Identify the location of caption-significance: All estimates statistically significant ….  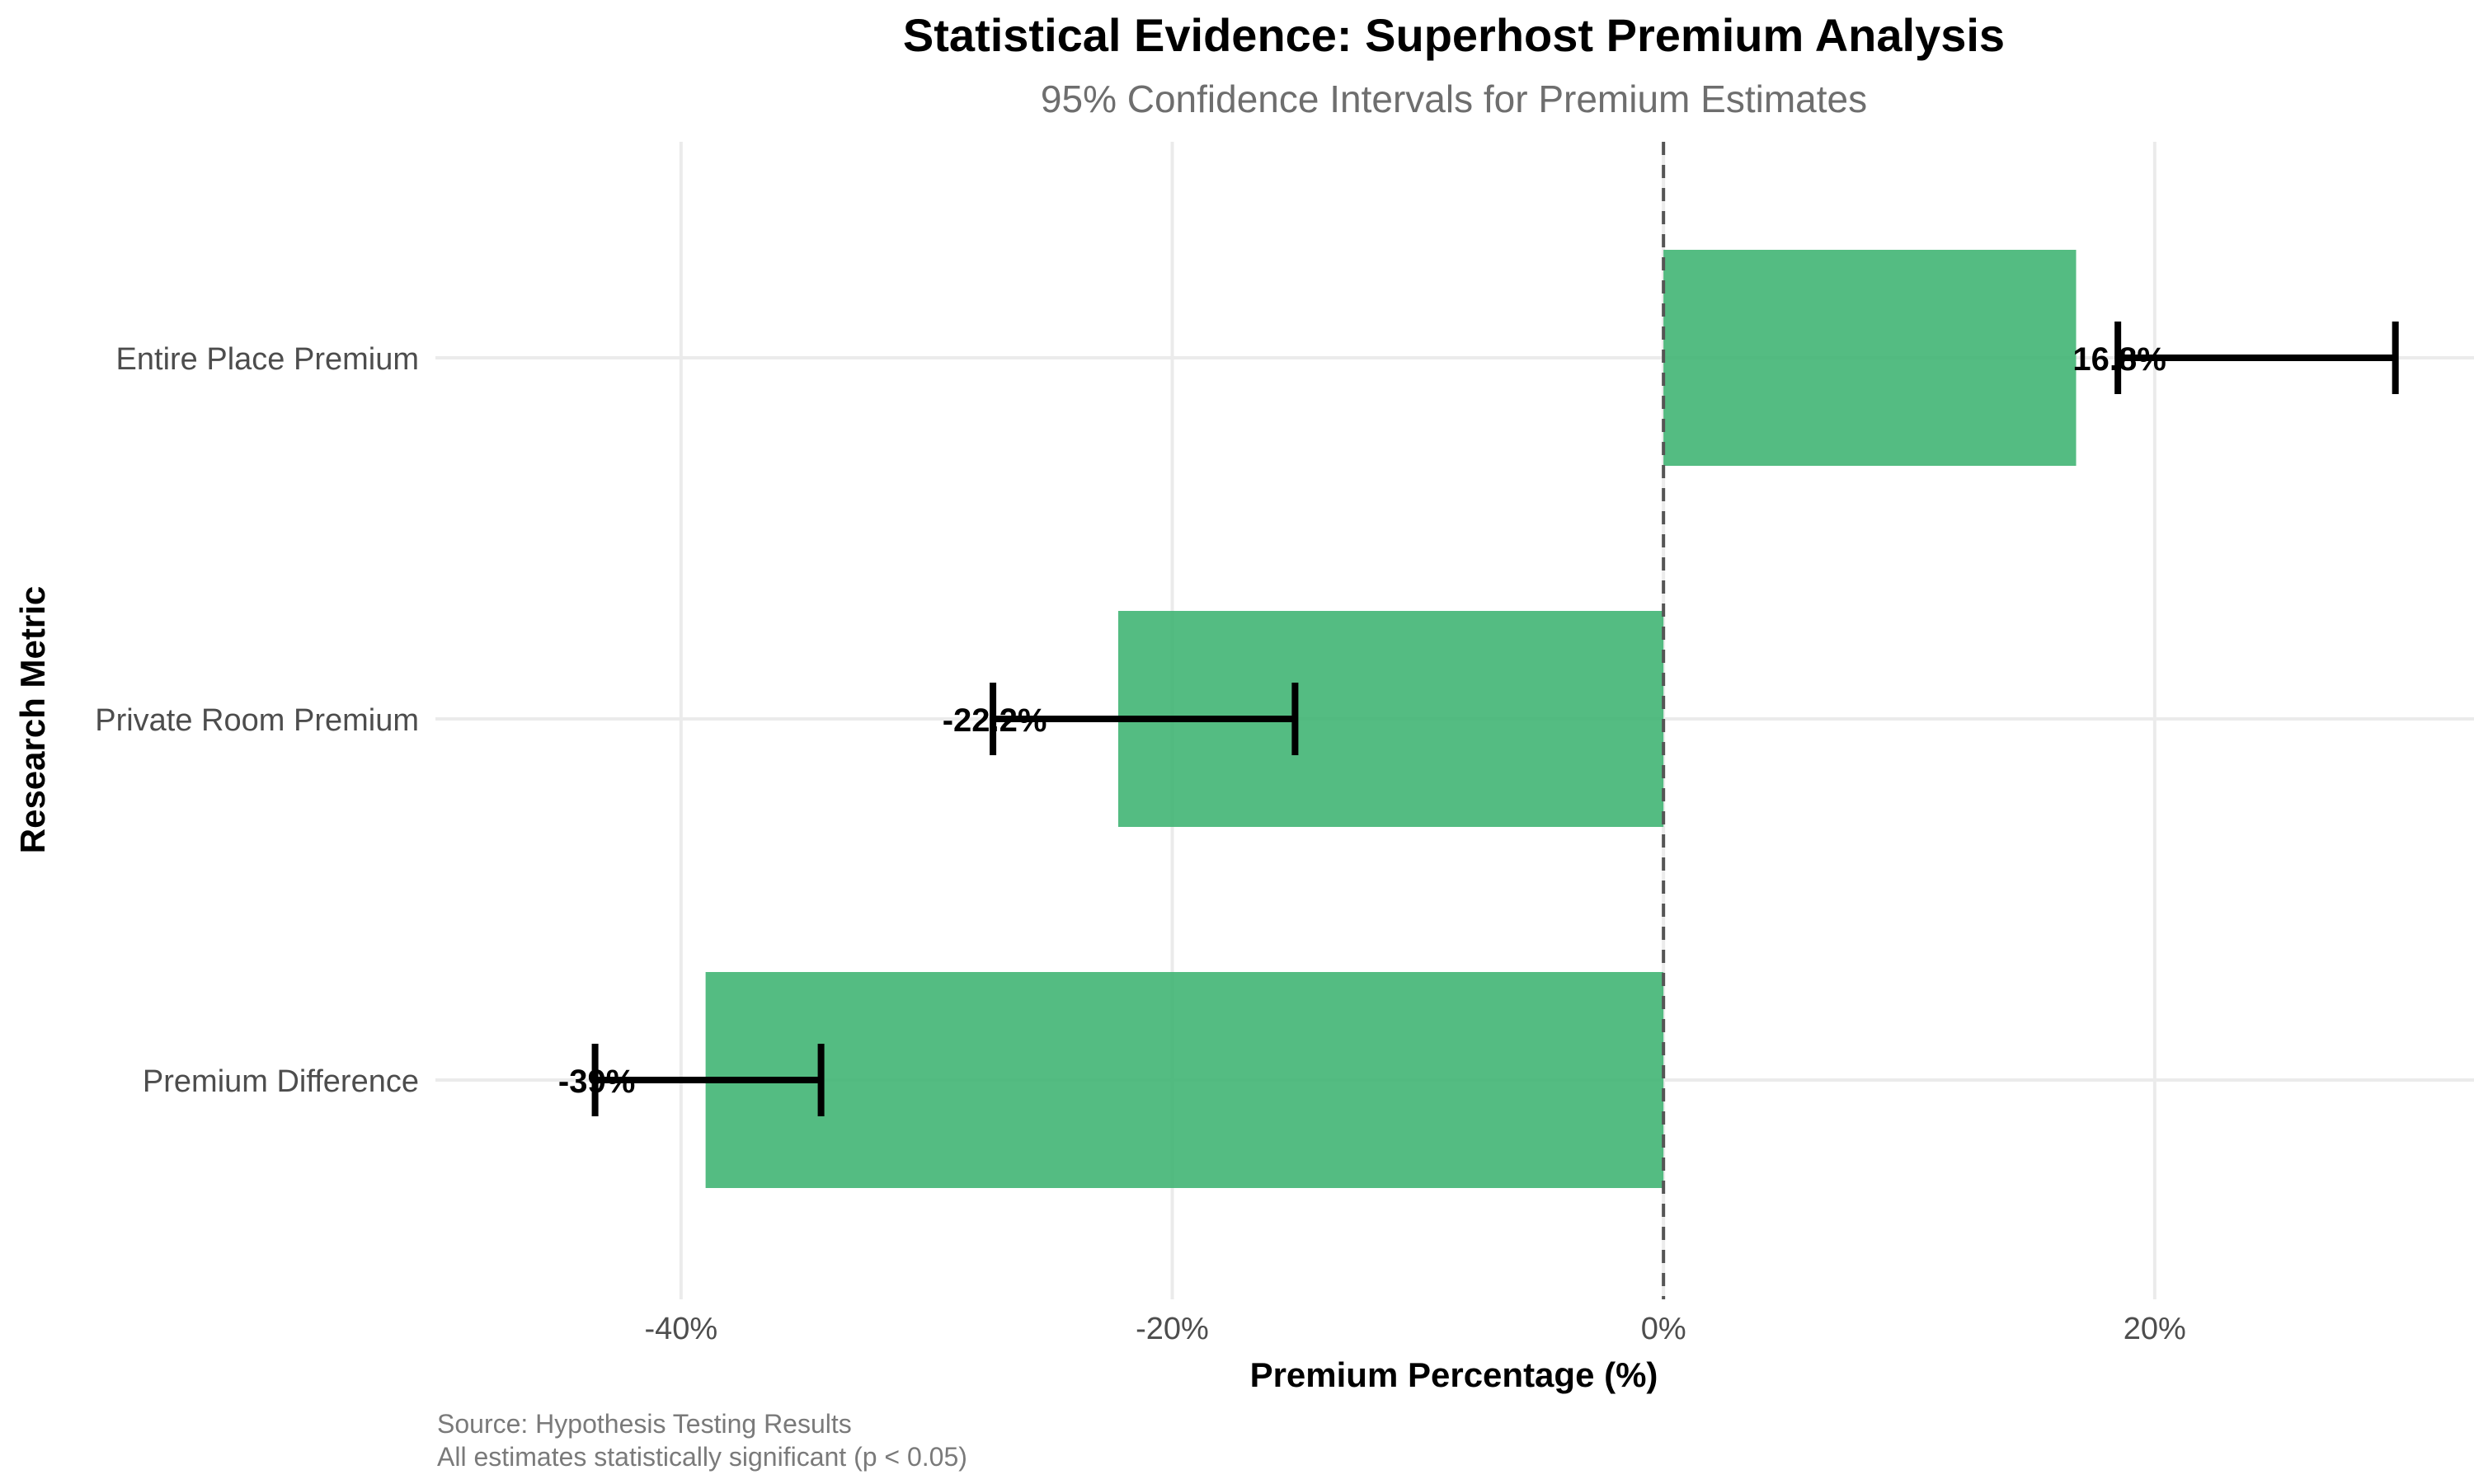
(702, 1457).